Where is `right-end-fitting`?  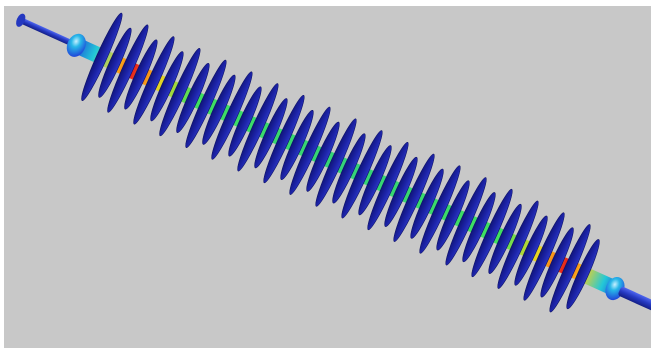
right-end-fitting is located at coordinates (634, 301).